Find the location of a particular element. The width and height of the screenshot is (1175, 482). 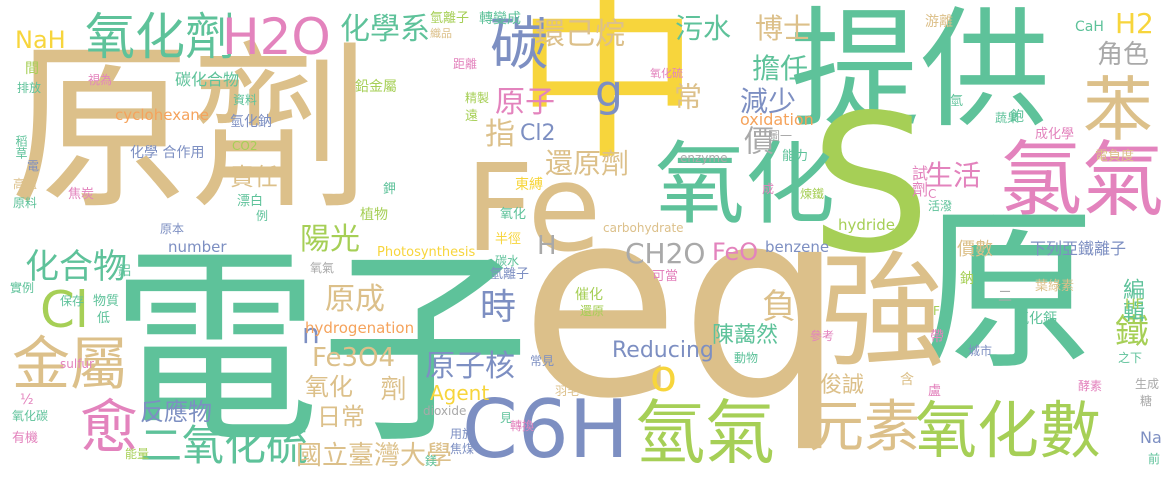

word-yuancheng: 原成 is located at coordinates (355, 299).